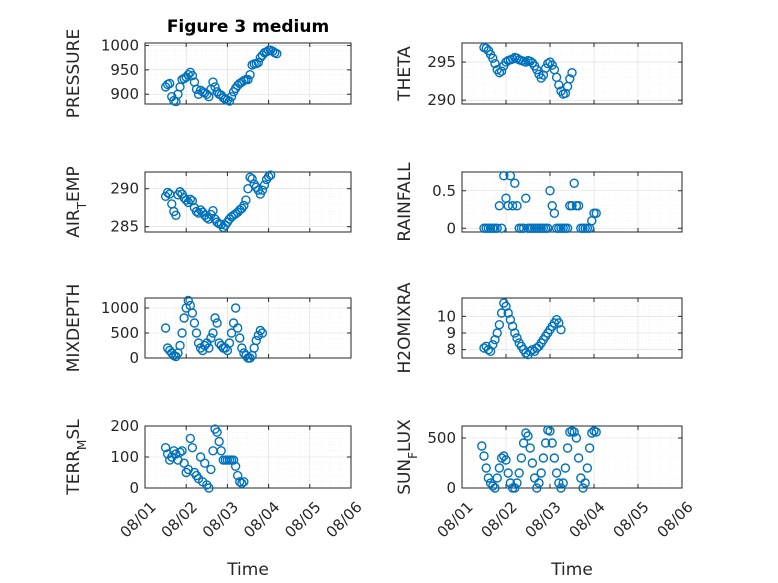 Image resolution: width=778 pixels, height=583 pixels. What do you see at coordinates (124, 70) in the screenshot?
I see `y-tick-label: 950` at bounding box center [124, 70].